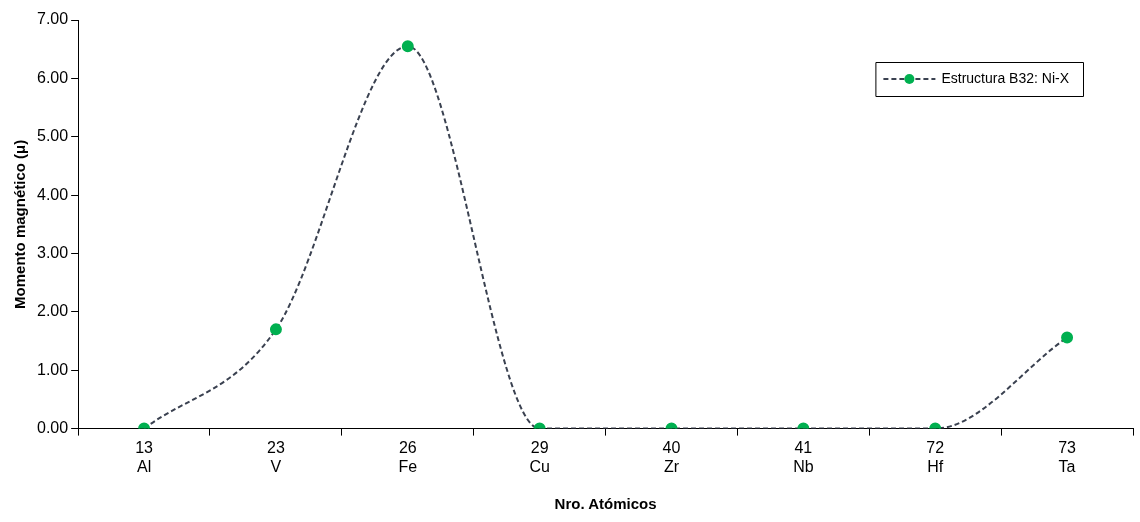 Image resolution: width=1140 pixels, height=522 pixels. I want to click on y-tick-label: 0.00, so click(53, 428).